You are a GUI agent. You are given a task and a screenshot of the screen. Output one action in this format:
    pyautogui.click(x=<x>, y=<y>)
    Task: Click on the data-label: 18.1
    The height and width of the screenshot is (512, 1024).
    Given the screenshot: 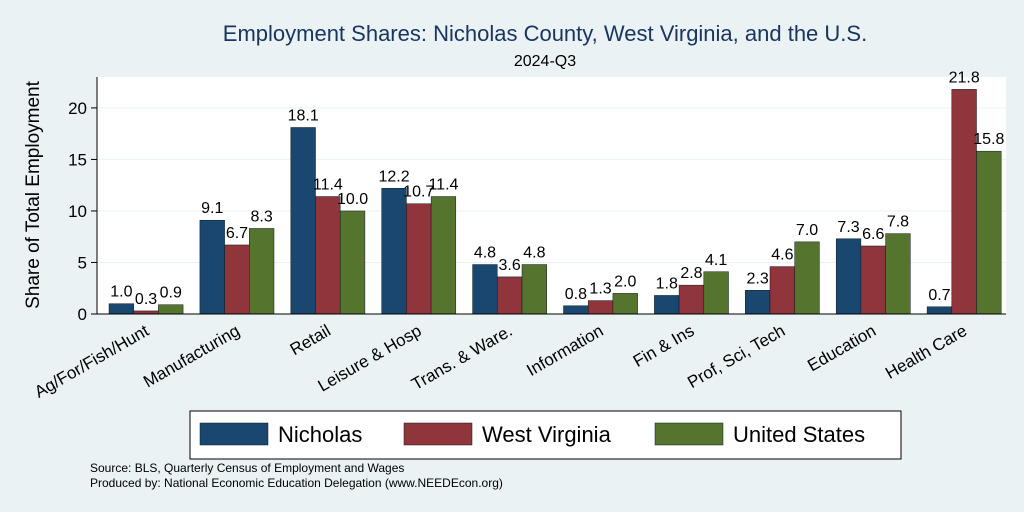 What is the action you would take?
    pyautogui.click(x=303, y=115)
    